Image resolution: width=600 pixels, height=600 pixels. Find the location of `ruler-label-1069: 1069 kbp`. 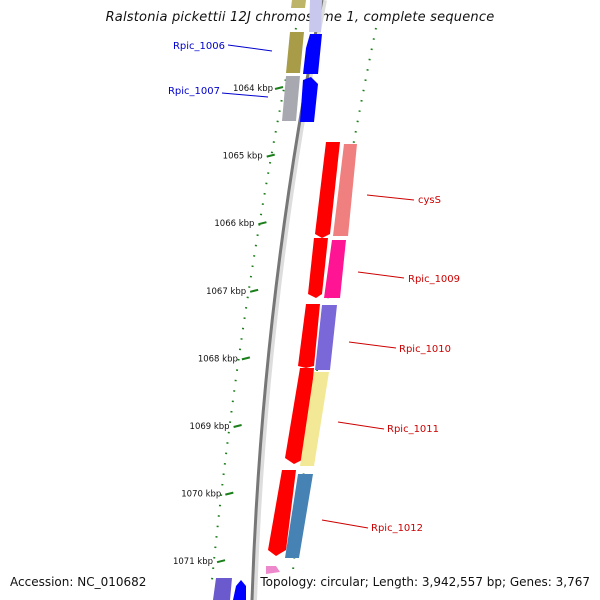

ruler-label-1069: 1069 kbp is located at coordinates (210, 427).